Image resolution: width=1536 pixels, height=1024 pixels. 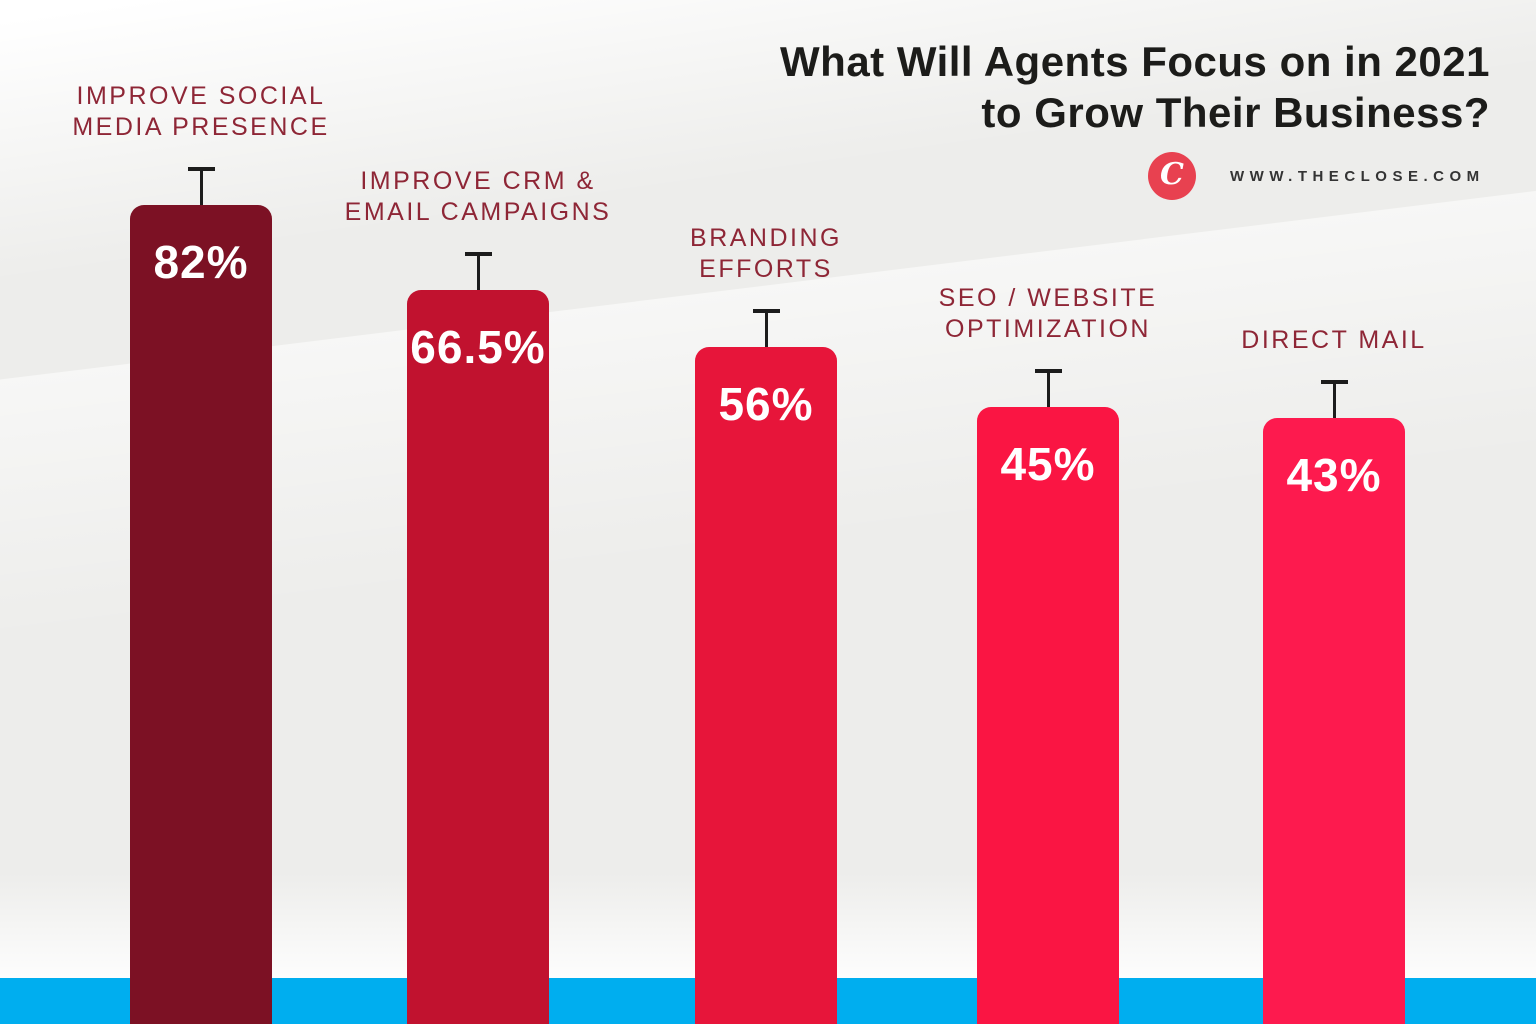 What do you see at coordinates (1135, 61) in the screenshot?
I see `chart-title-line-1: What Will Agents Focus on in 2021` at bounding box center [1135, 61].